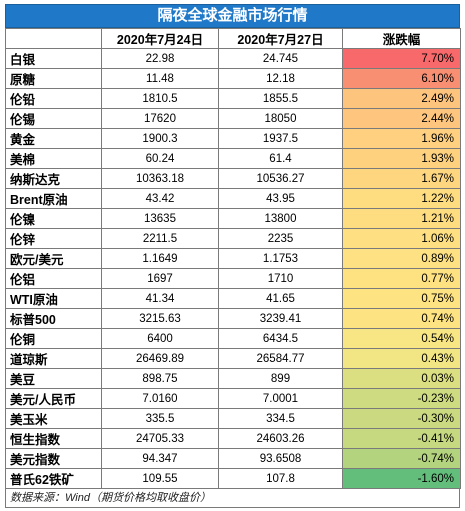  I want to click on header-row: 2020年7月24日 2020年7月27日 涨跌幅, so click(233, 38).